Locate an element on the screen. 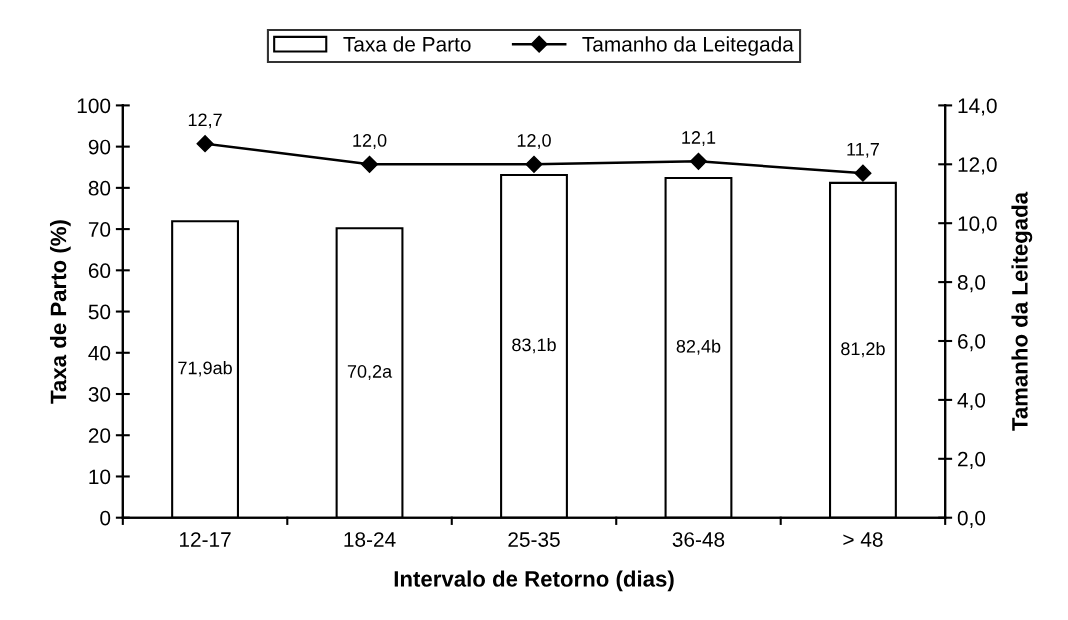 The height and width of the screenshot is (620, 1068). y2-tick-label: 4,0 is located at coordinates (971, 401).